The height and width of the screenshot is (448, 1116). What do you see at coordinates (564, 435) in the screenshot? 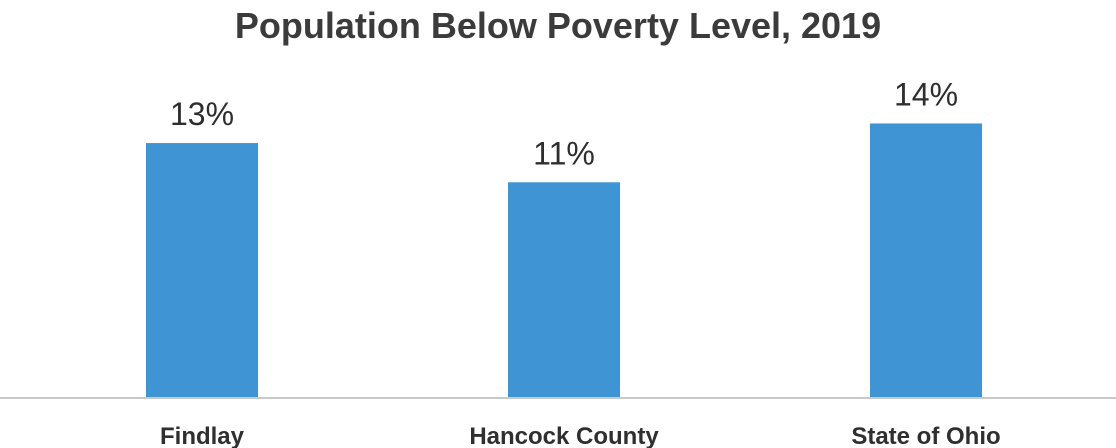
I see `category-label-hancock-county: Hancock County` at bounding box center [564, 435].